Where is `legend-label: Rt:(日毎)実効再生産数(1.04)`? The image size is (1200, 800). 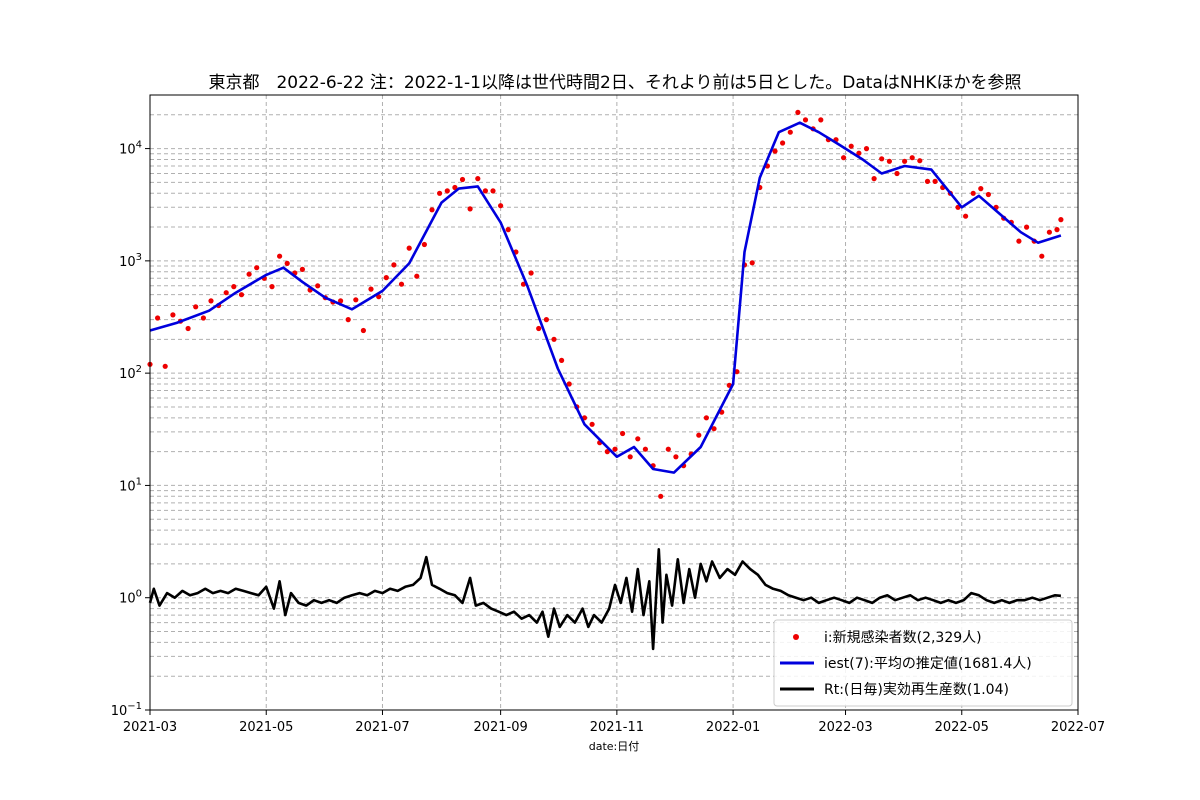 legend-label: Rt:(日毎)実効再生産数(1.04) is located at coordinates (916, 690).